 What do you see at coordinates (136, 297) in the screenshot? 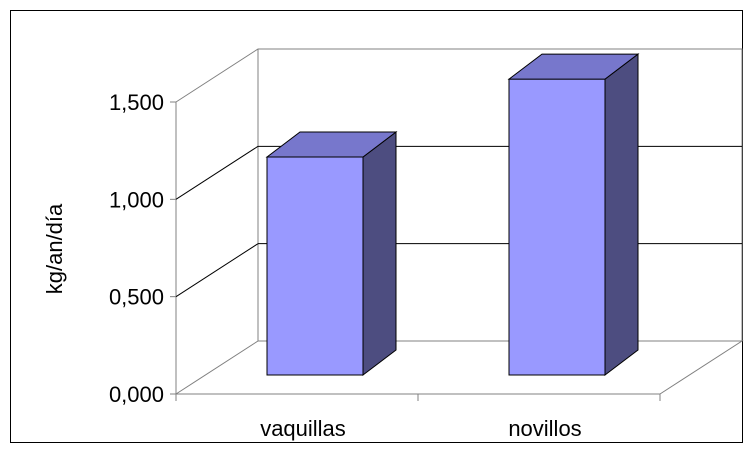
I see `y-tick-label: 0,500` at bounding box center [136, 297].